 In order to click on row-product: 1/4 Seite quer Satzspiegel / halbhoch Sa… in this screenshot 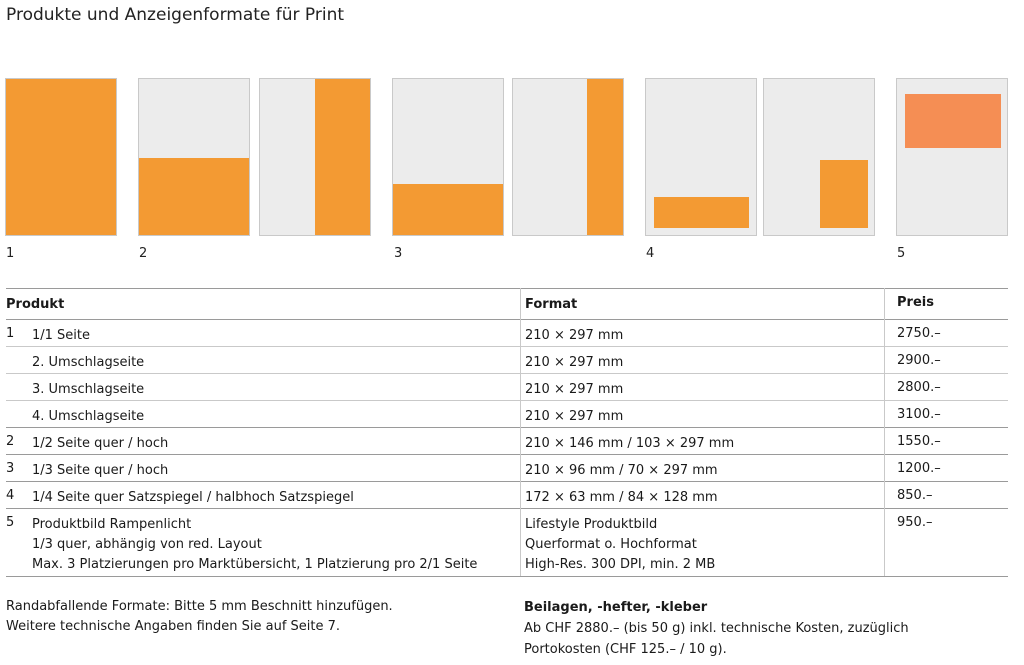, I will do `click(193, 497)`.